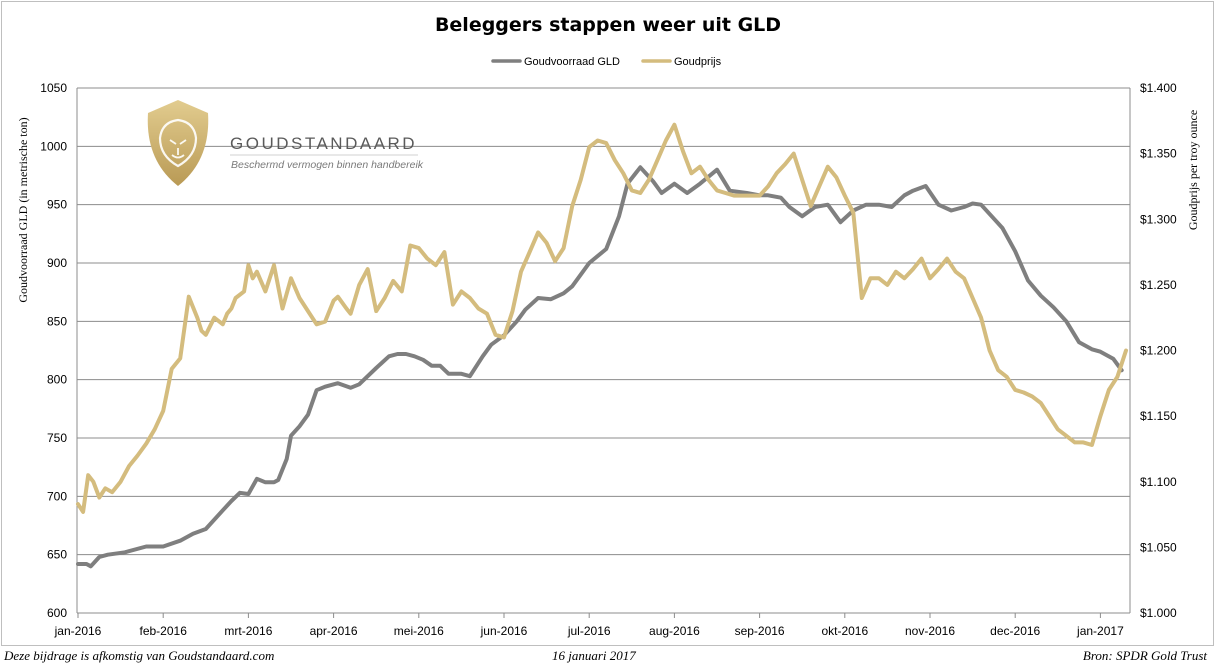 This screenshot has width=1217, height=668. Describe the element at coordinates (608, 25) in the screenshot. I see `chart-title: Beleggers stappen weer uit GLD` at that location.